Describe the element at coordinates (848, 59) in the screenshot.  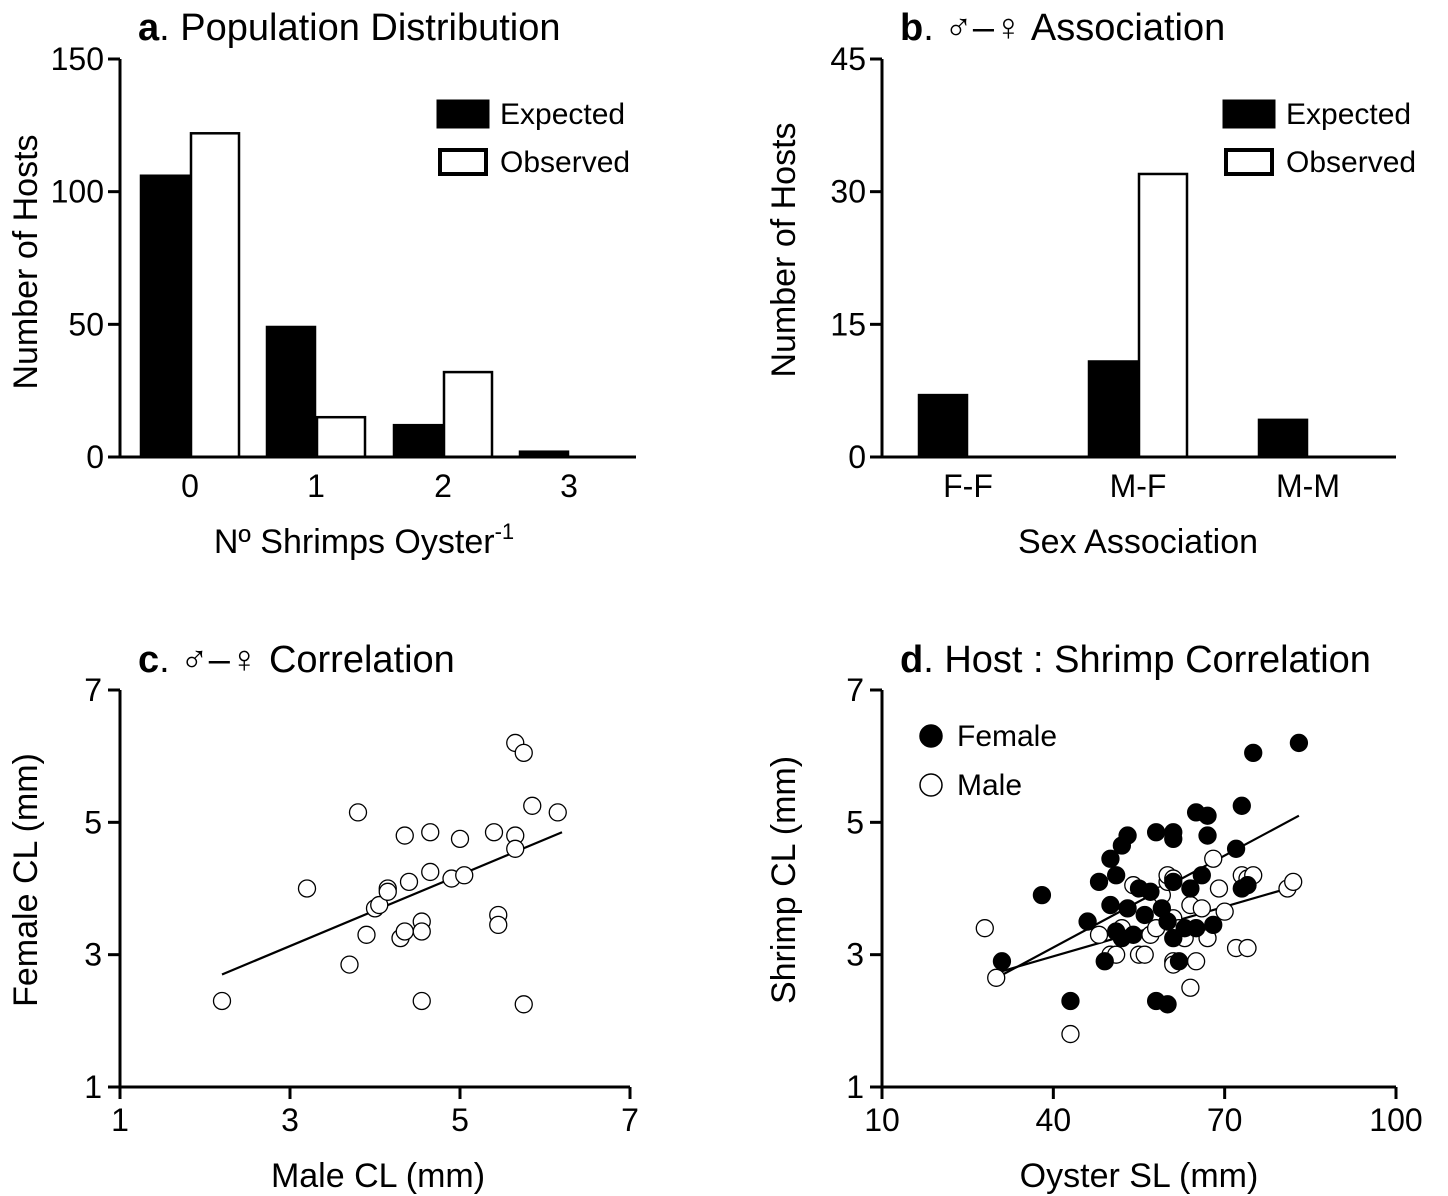
I see `panel-b-y-tick-label-3: 45` at that location.